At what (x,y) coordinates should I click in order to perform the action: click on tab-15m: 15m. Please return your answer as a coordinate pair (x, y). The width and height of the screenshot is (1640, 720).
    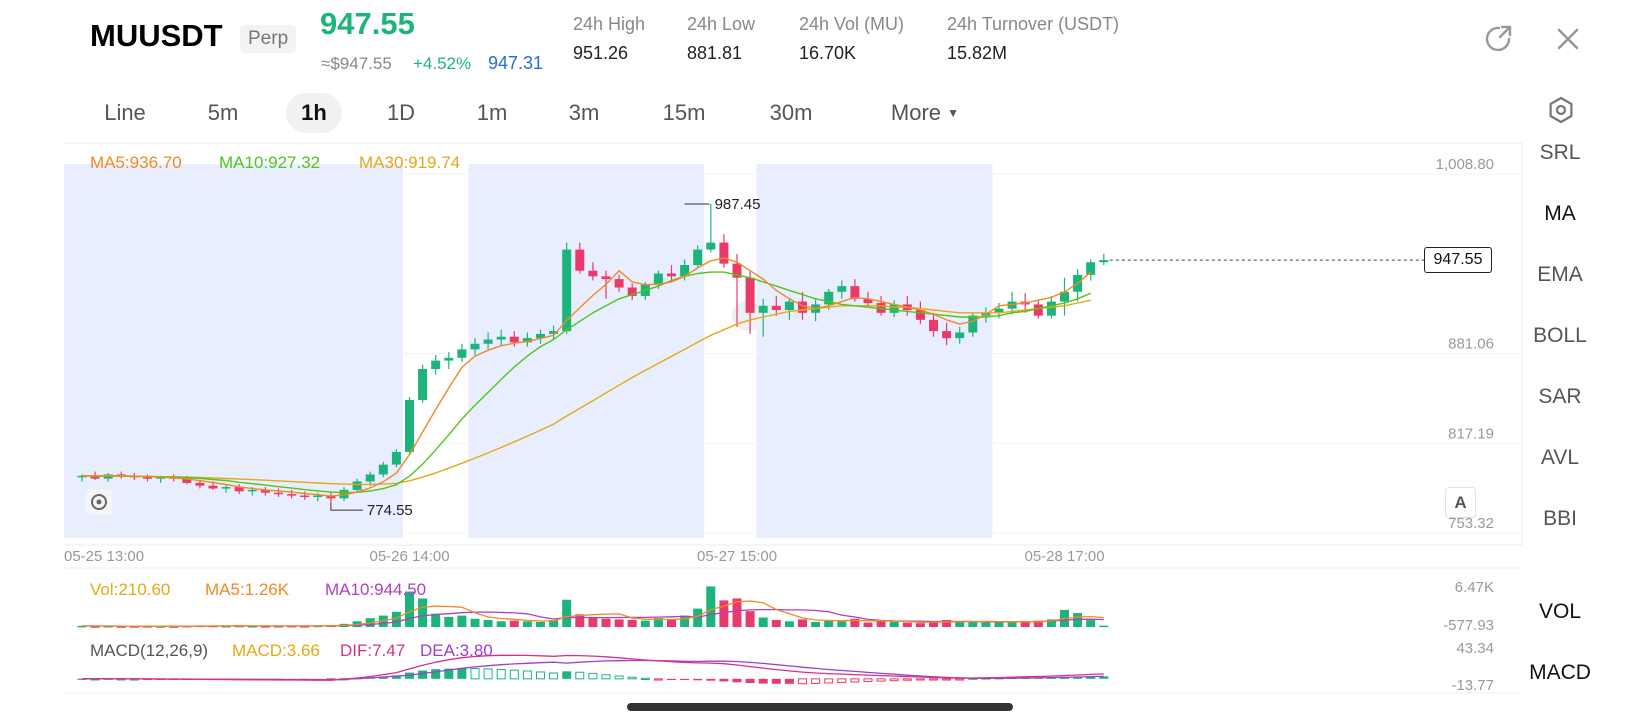
    Looking at the image, I should click on (684, 112).